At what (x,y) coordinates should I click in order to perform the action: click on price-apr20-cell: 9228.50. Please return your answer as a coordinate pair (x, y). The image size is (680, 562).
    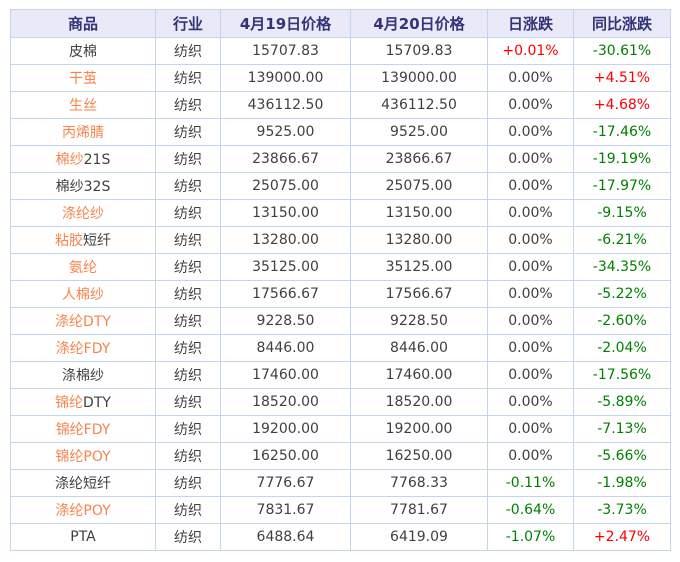
    Looking at the image, I should click on (419, 321).